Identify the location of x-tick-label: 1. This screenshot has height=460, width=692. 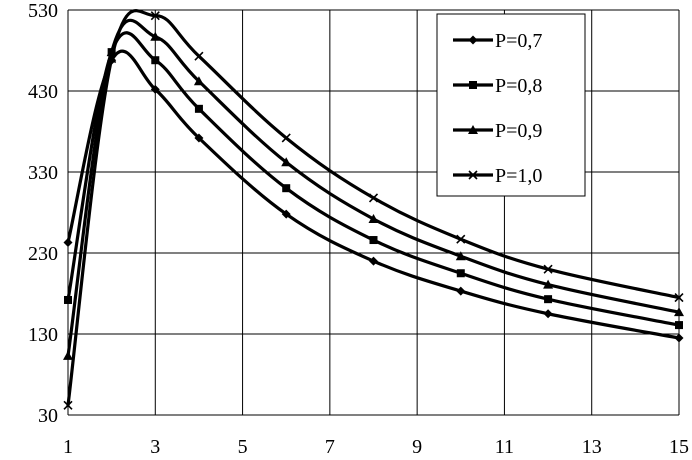
(68, 447).